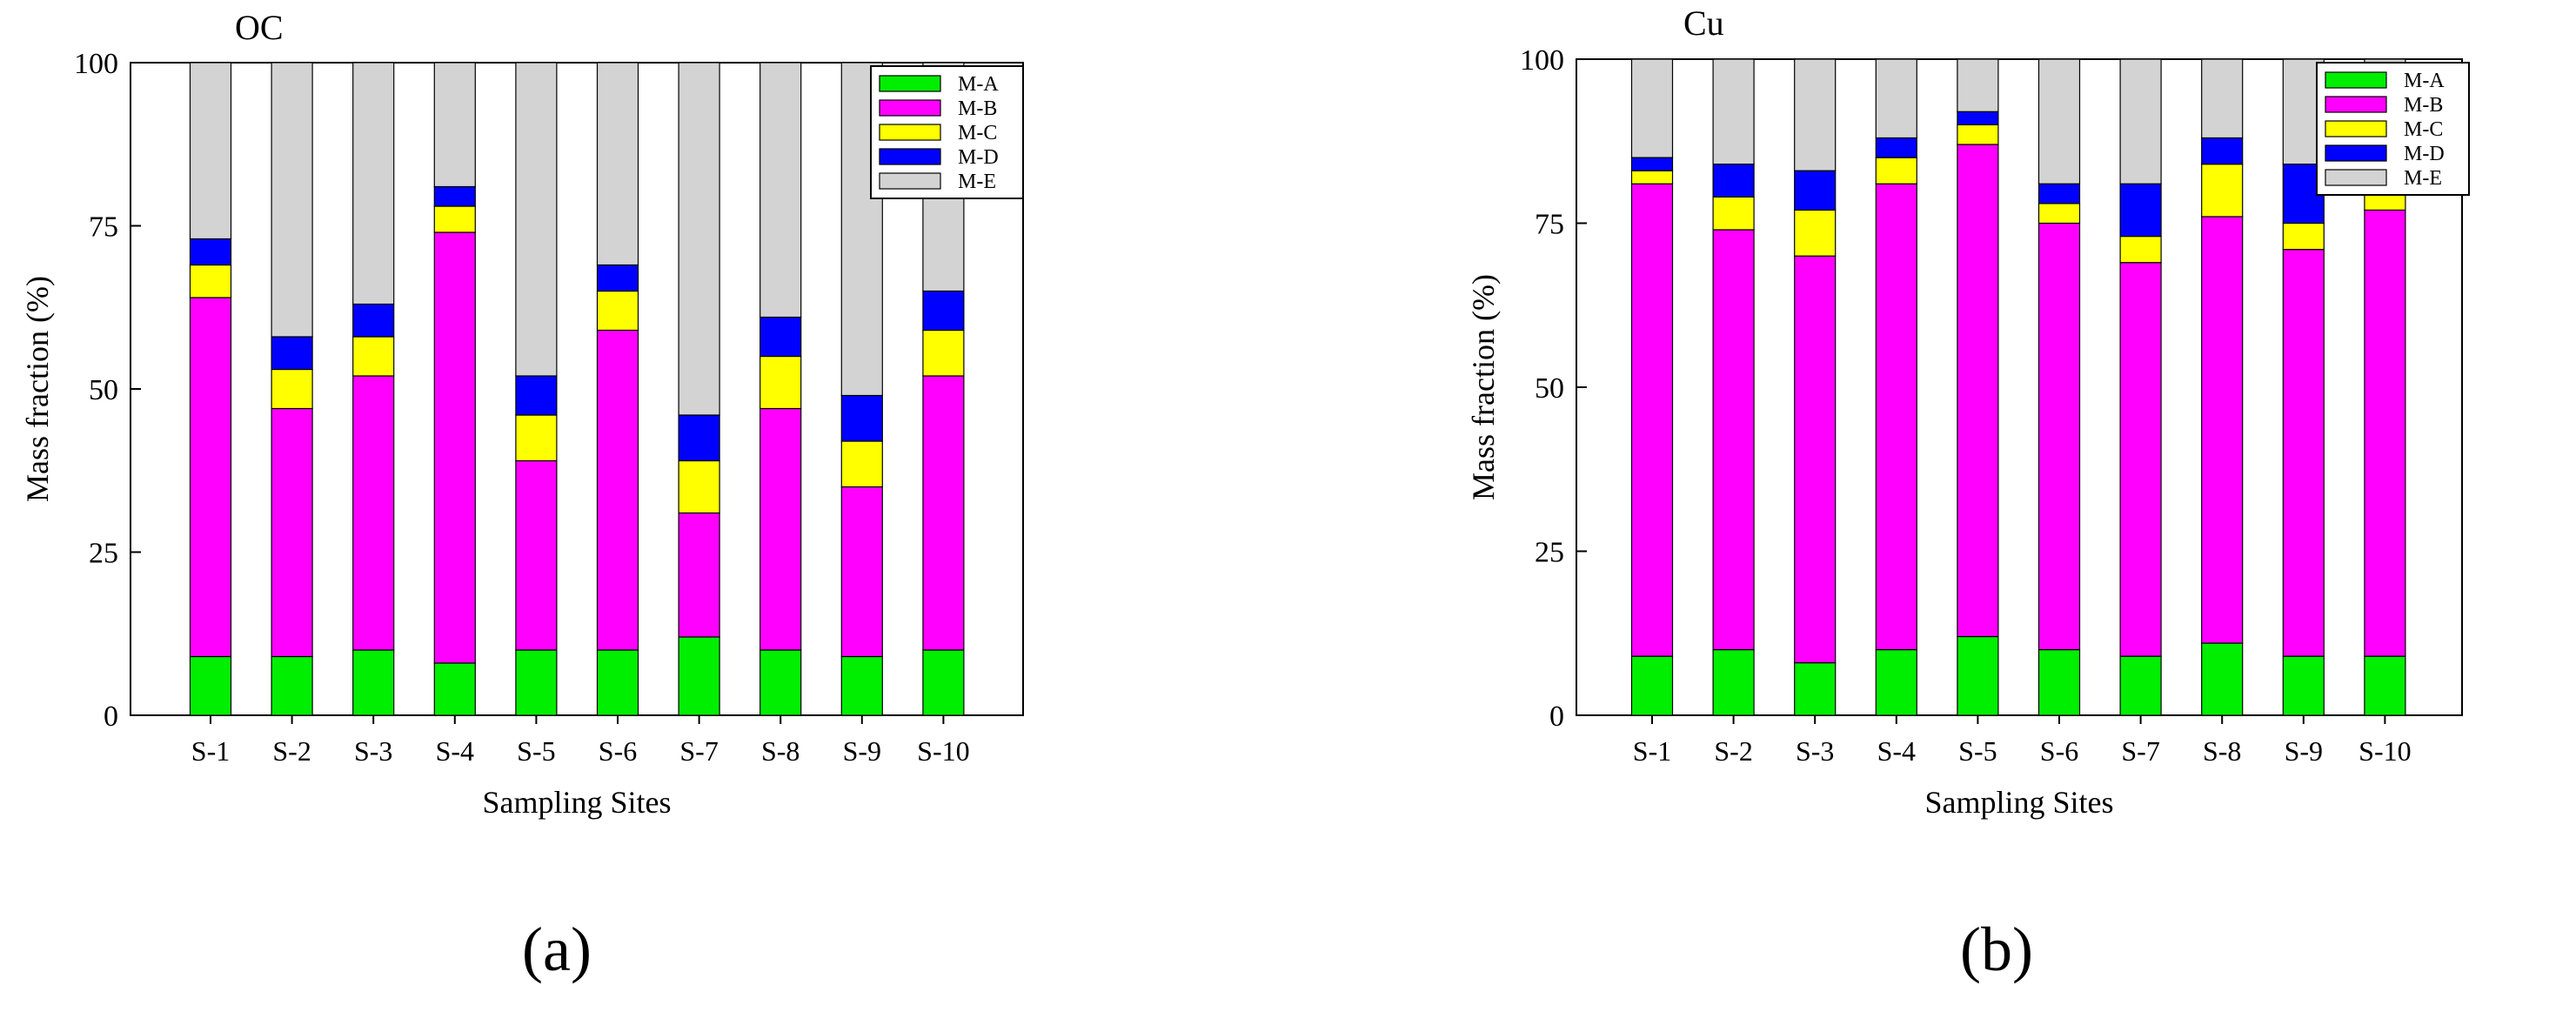  Describe the element at coordinates (977, 133) in the screenshot. I see `legend-label-m-c: M-C` at that location.